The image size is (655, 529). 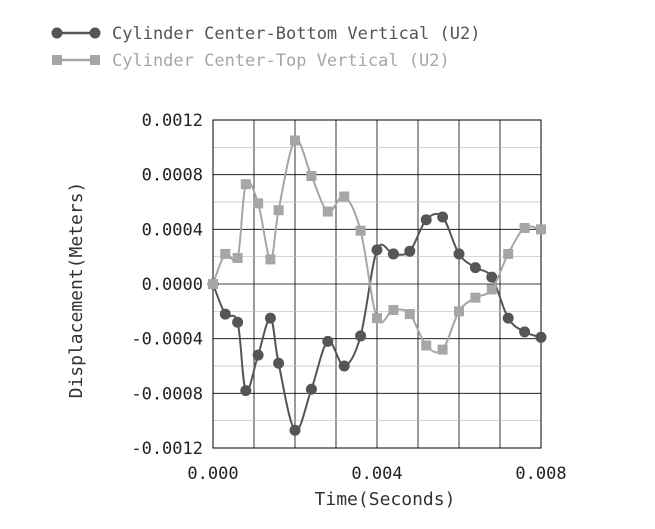 I want to click on x-tick-label: 0.008, so click(x=540, y=474).